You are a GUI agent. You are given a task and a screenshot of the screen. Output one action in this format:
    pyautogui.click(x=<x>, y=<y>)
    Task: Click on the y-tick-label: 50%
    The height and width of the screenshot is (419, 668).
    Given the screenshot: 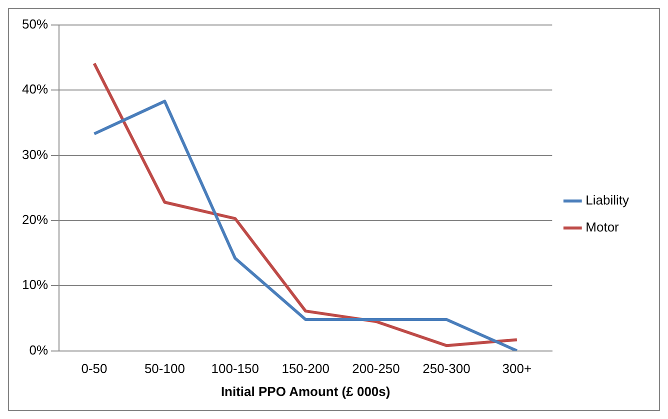 What is the action you would take?
    pyautogui.click(x=35, y=24)
    